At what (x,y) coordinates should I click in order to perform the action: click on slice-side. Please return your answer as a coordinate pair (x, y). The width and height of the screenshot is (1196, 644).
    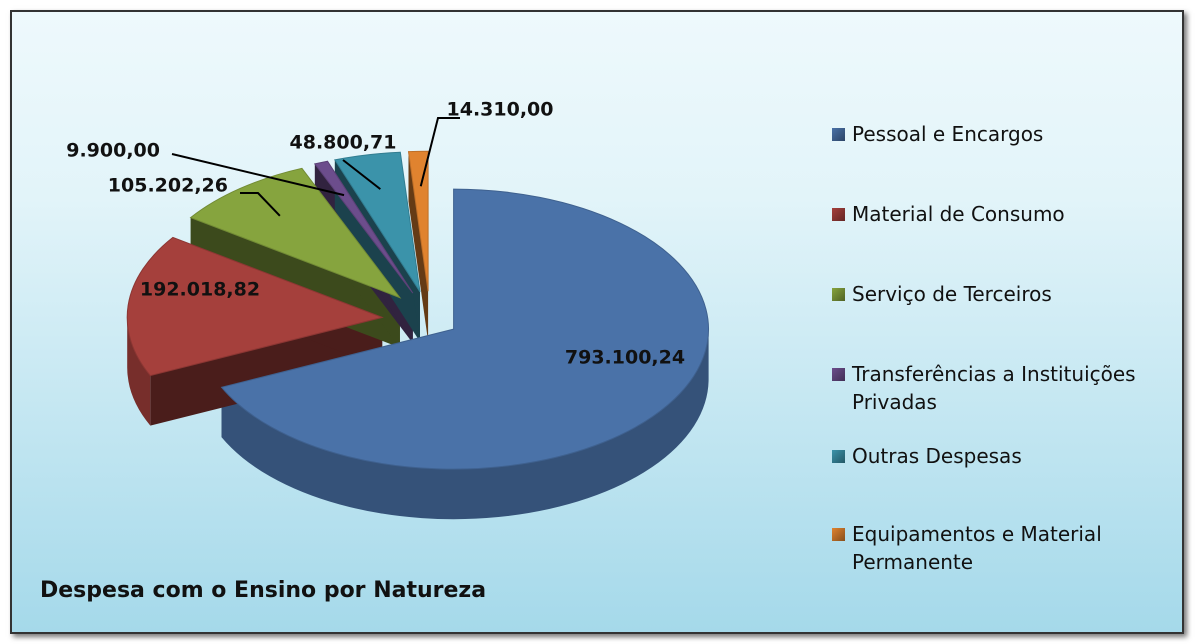
    Looking at the image, I should click on (418, 246).